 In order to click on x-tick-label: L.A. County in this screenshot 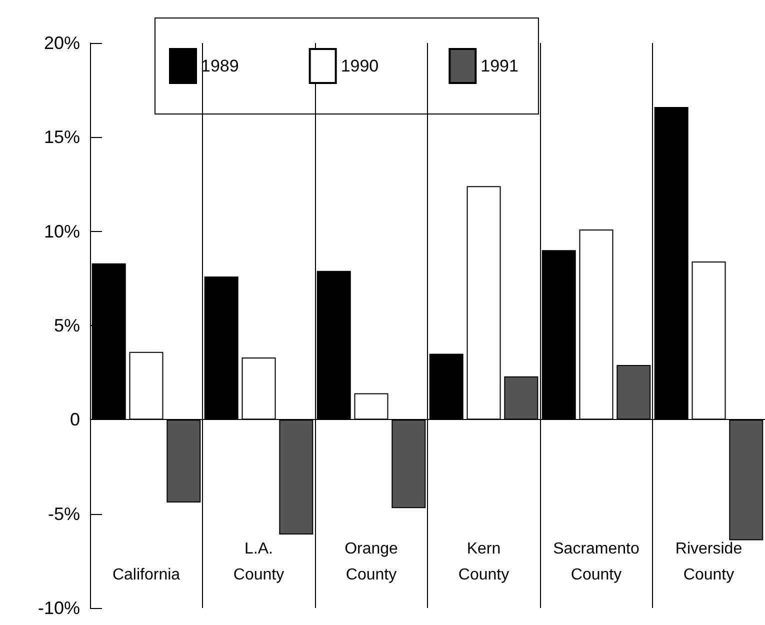, I will do `click(258, 562)`.